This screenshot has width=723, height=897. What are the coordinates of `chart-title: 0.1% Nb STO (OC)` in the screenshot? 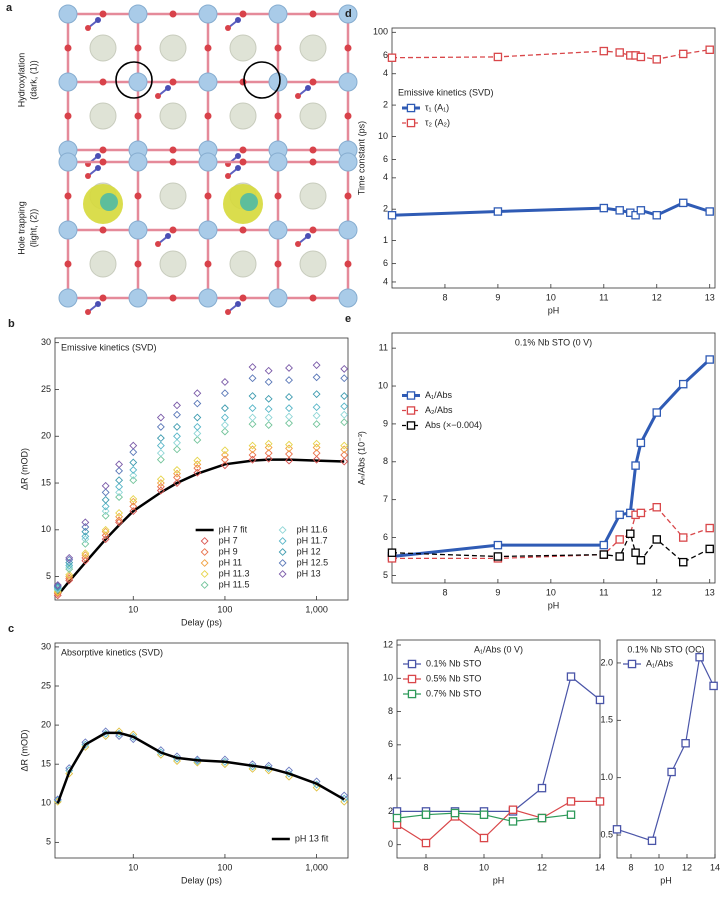 It's located at (665, 649).